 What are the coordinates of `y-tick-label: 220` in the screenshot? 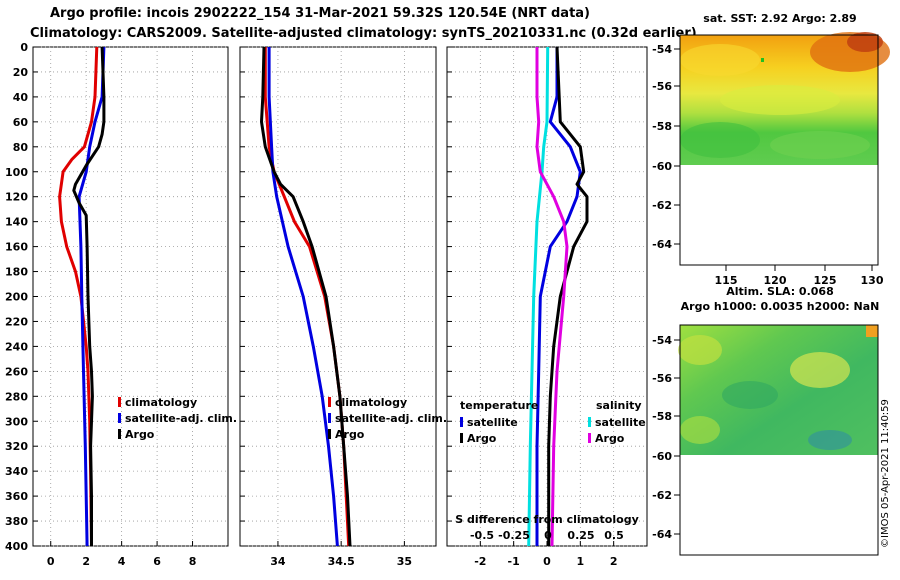 It's located at (16, 321).